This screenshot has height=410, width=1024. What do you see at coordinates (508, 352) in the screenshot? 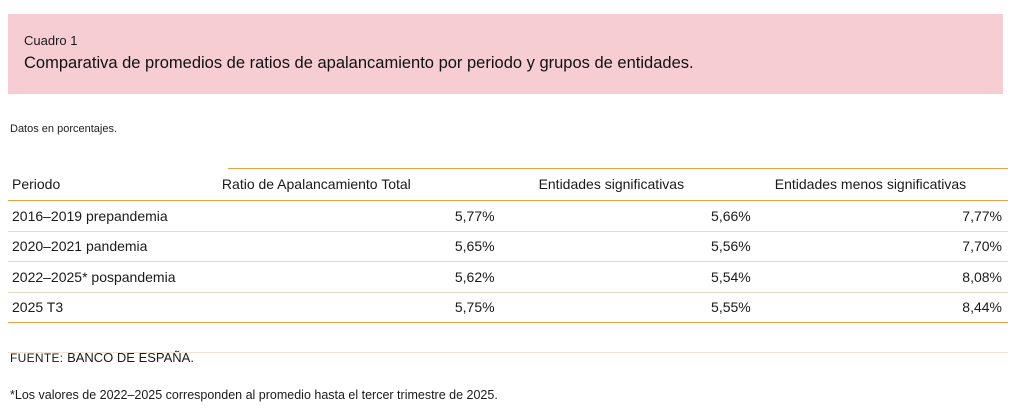
I see `source-divider` at bounding box center [508, 352].